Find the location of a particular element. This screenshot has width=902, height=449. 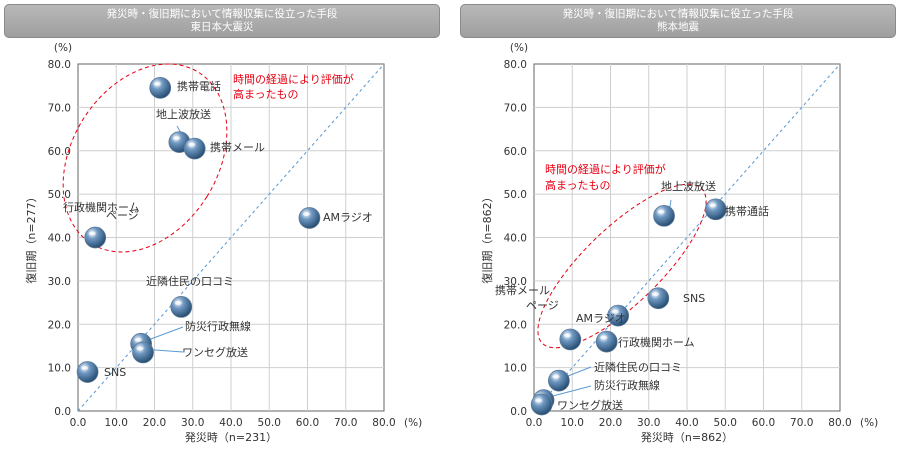

data-label: 携帯電話 is located at coordinates (199, 86).